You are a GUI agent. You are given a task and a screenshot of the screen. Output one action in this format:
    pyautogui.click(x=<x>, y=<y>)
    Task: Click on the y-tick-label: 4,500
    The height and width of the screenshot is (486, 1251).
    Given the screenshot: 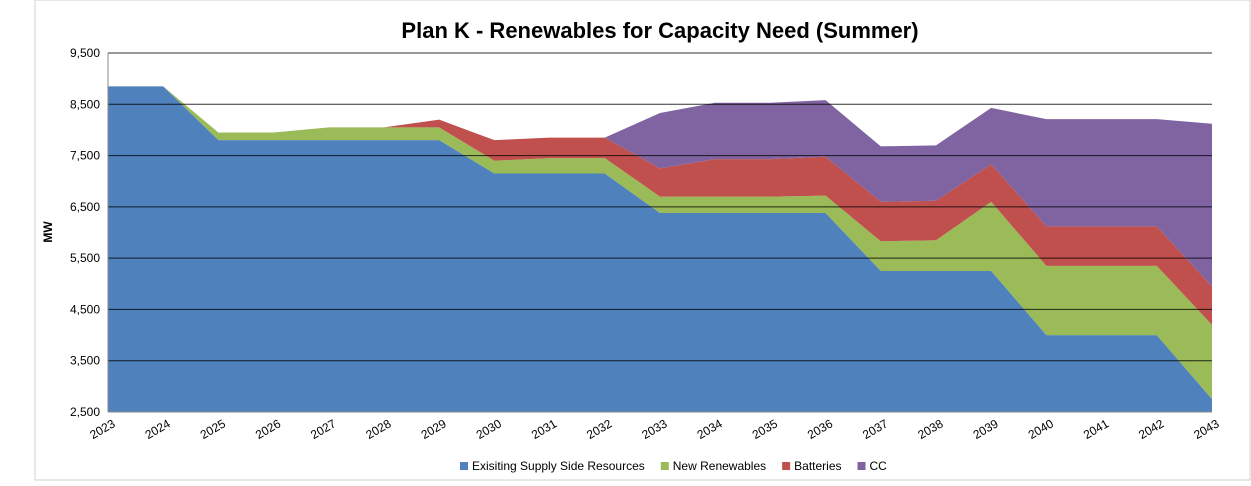 What is the action you would take?
    pyautogui.click(x=85, y=309)
    